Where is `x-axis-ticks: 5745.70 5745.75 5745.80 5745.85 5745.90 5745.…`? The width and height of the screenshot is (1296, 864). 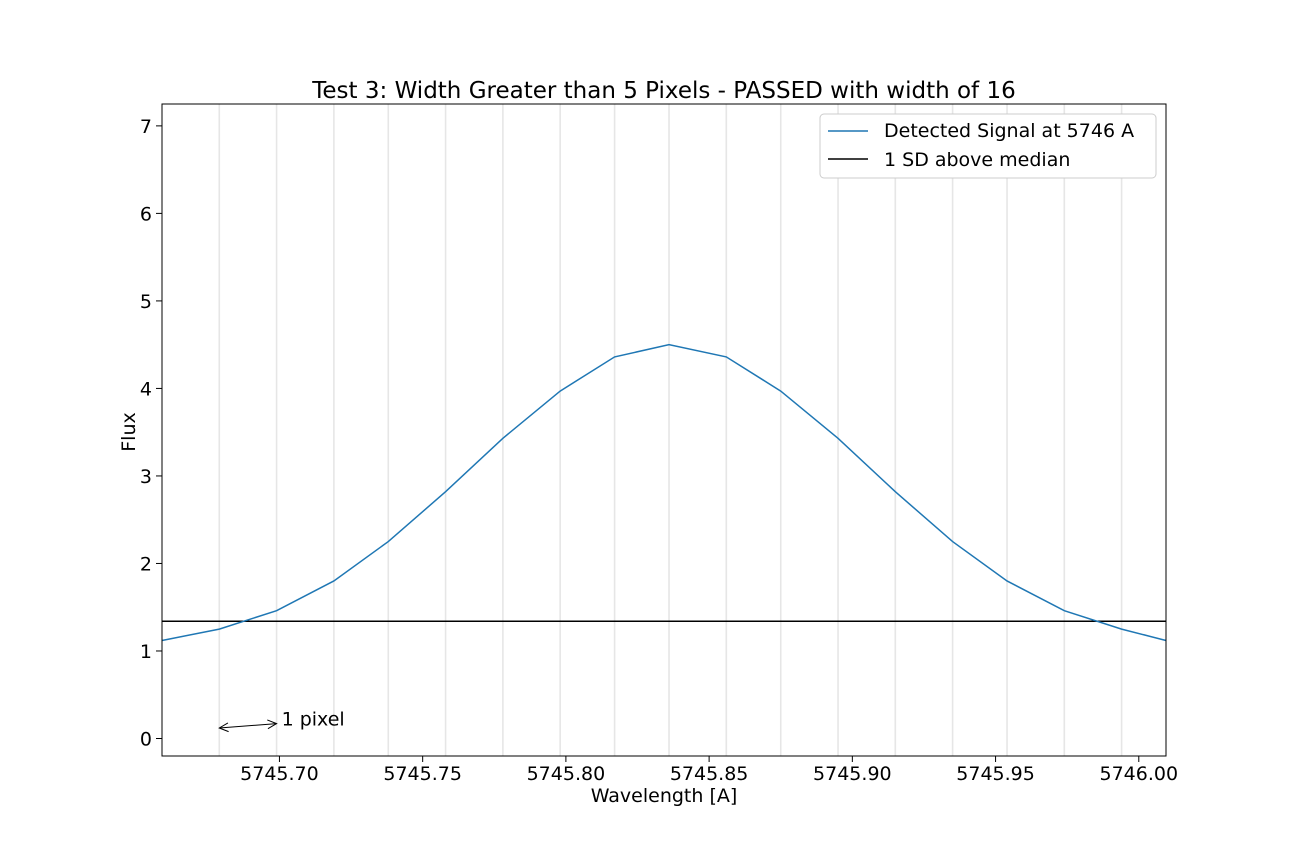
x-axis-ticks: 5745.70 5745.75 5745.80 5745.85 5745.90 5745.… is located at coordinates (709, 770).